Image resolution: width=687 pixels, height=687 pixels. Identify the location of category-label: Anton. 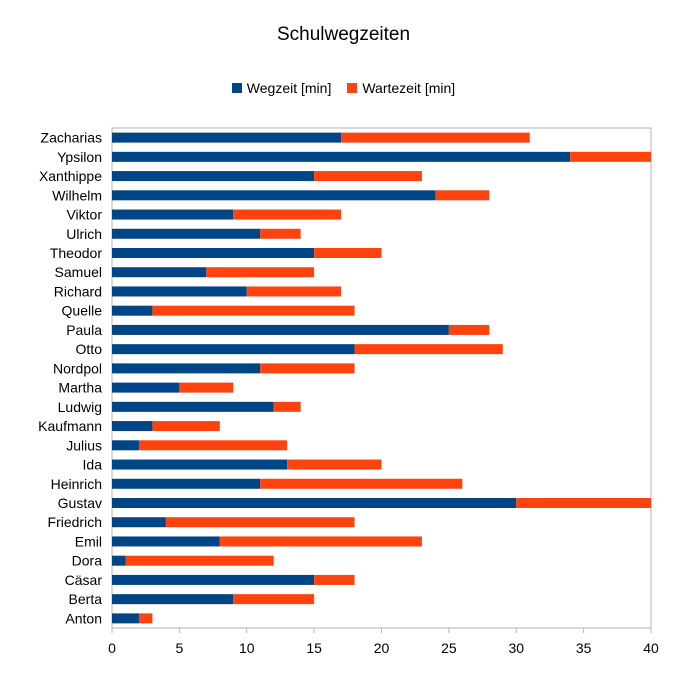
(83, 618).